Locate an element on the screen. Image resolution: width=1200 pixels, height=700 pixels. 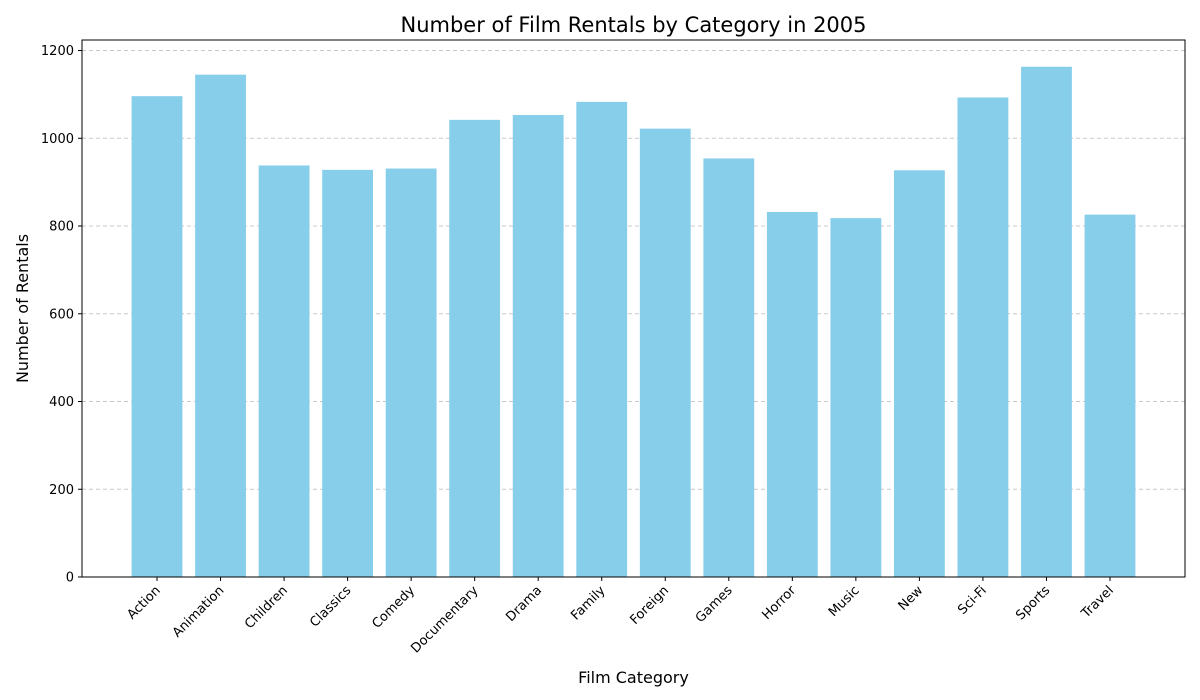
x-tick-label: Drama is located at coordinates (524, 604).